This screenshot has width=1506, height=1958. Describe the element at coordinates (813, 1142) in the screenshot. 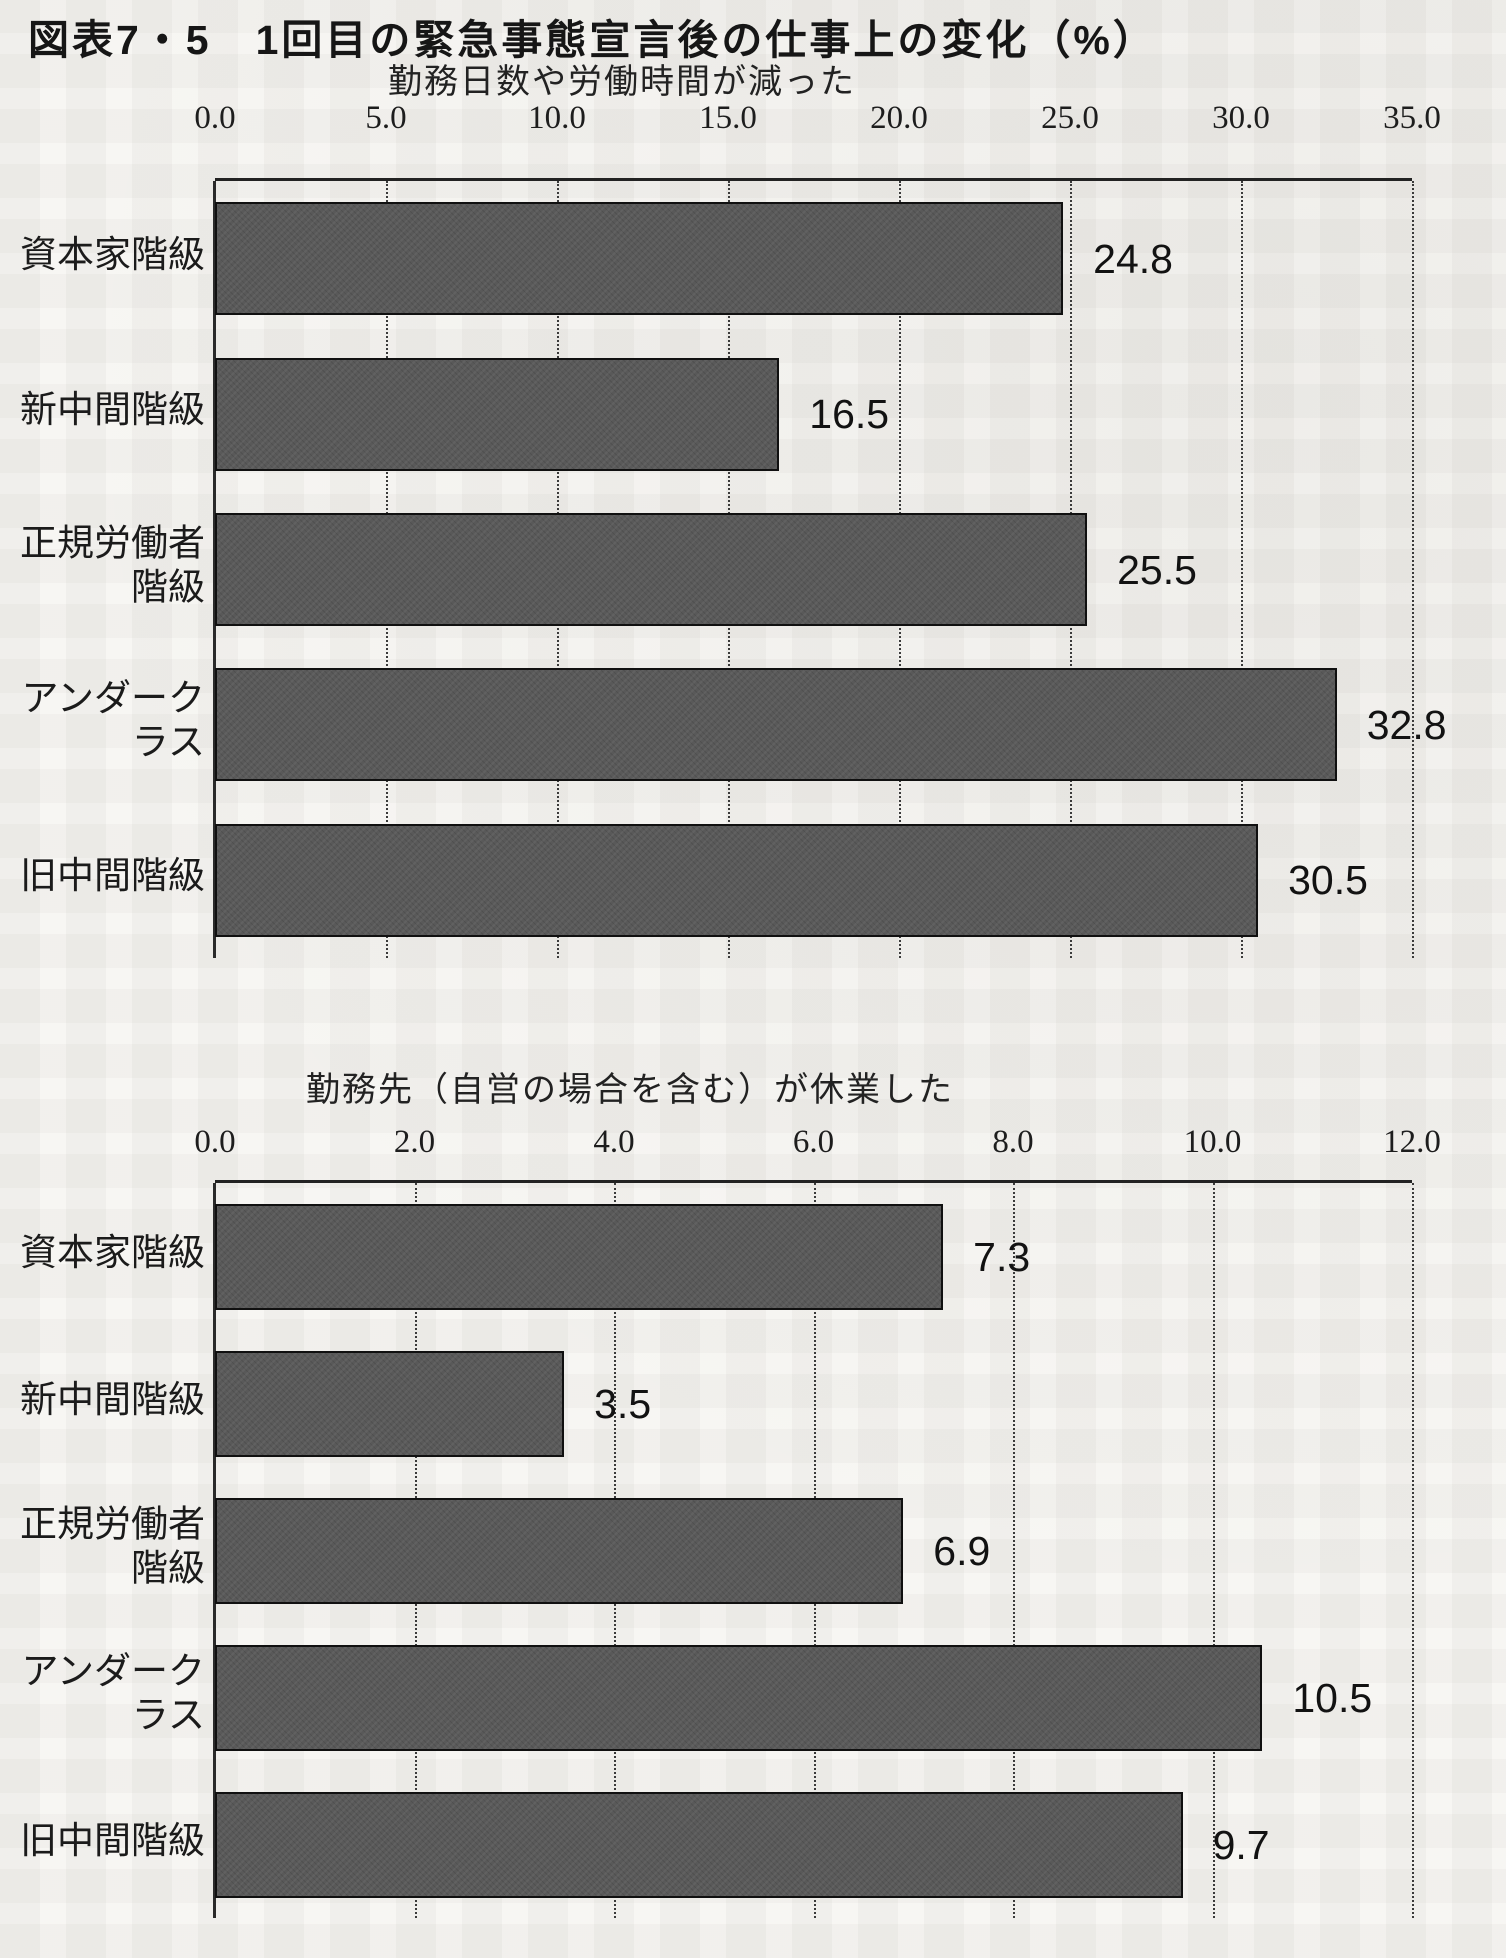

I see `axis-tick-label: 6.0` at that location.